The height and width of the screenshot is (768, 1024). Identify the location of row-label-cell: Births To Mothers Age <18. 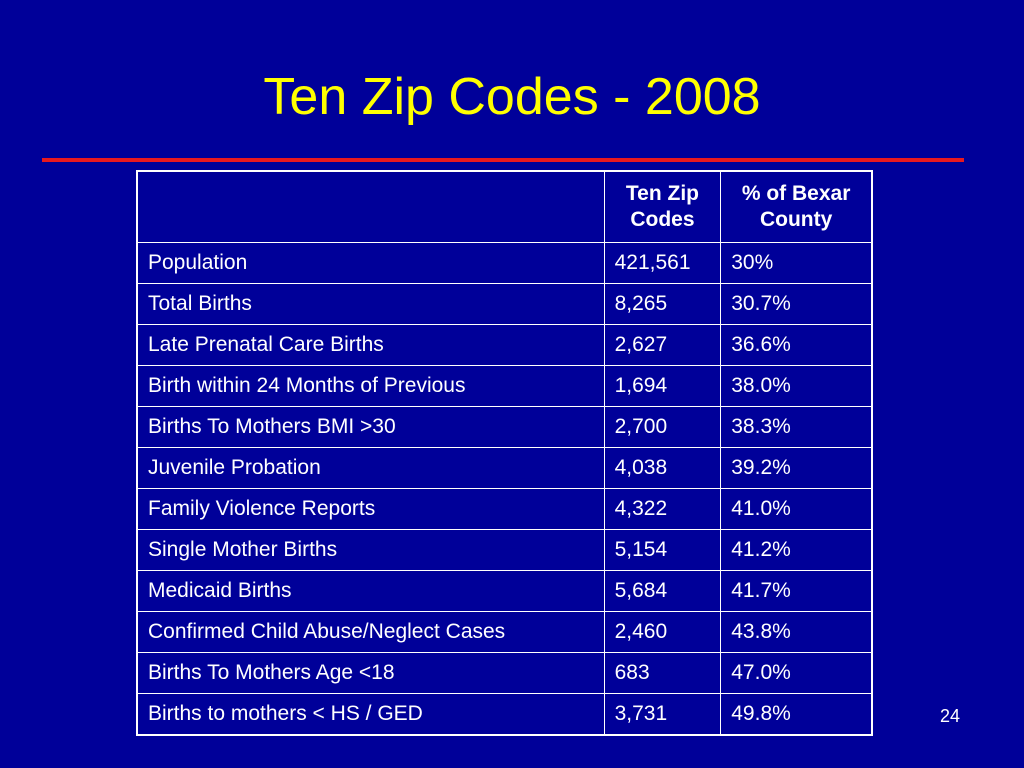
(370, 673).